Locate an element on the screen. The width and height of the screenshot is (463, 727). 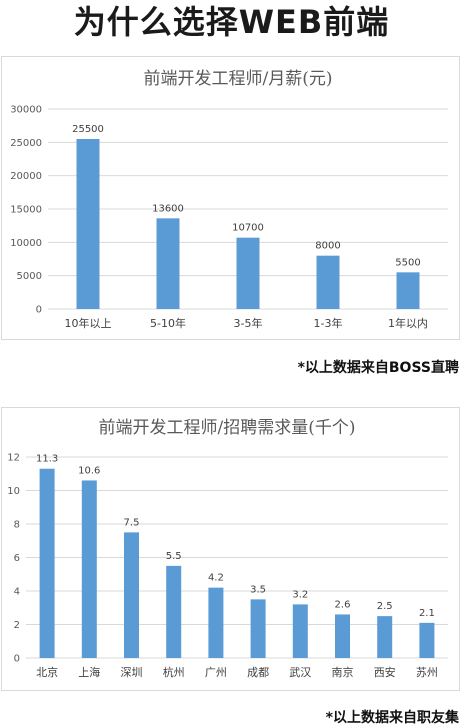
data-label: 2.6 is located at coordinates (343, 604).